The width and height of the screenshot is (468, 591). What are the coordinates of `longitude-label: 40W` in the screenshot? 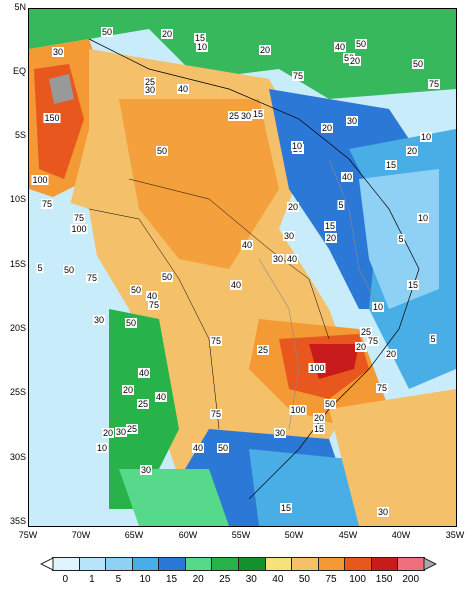 It's located at (401, 535).